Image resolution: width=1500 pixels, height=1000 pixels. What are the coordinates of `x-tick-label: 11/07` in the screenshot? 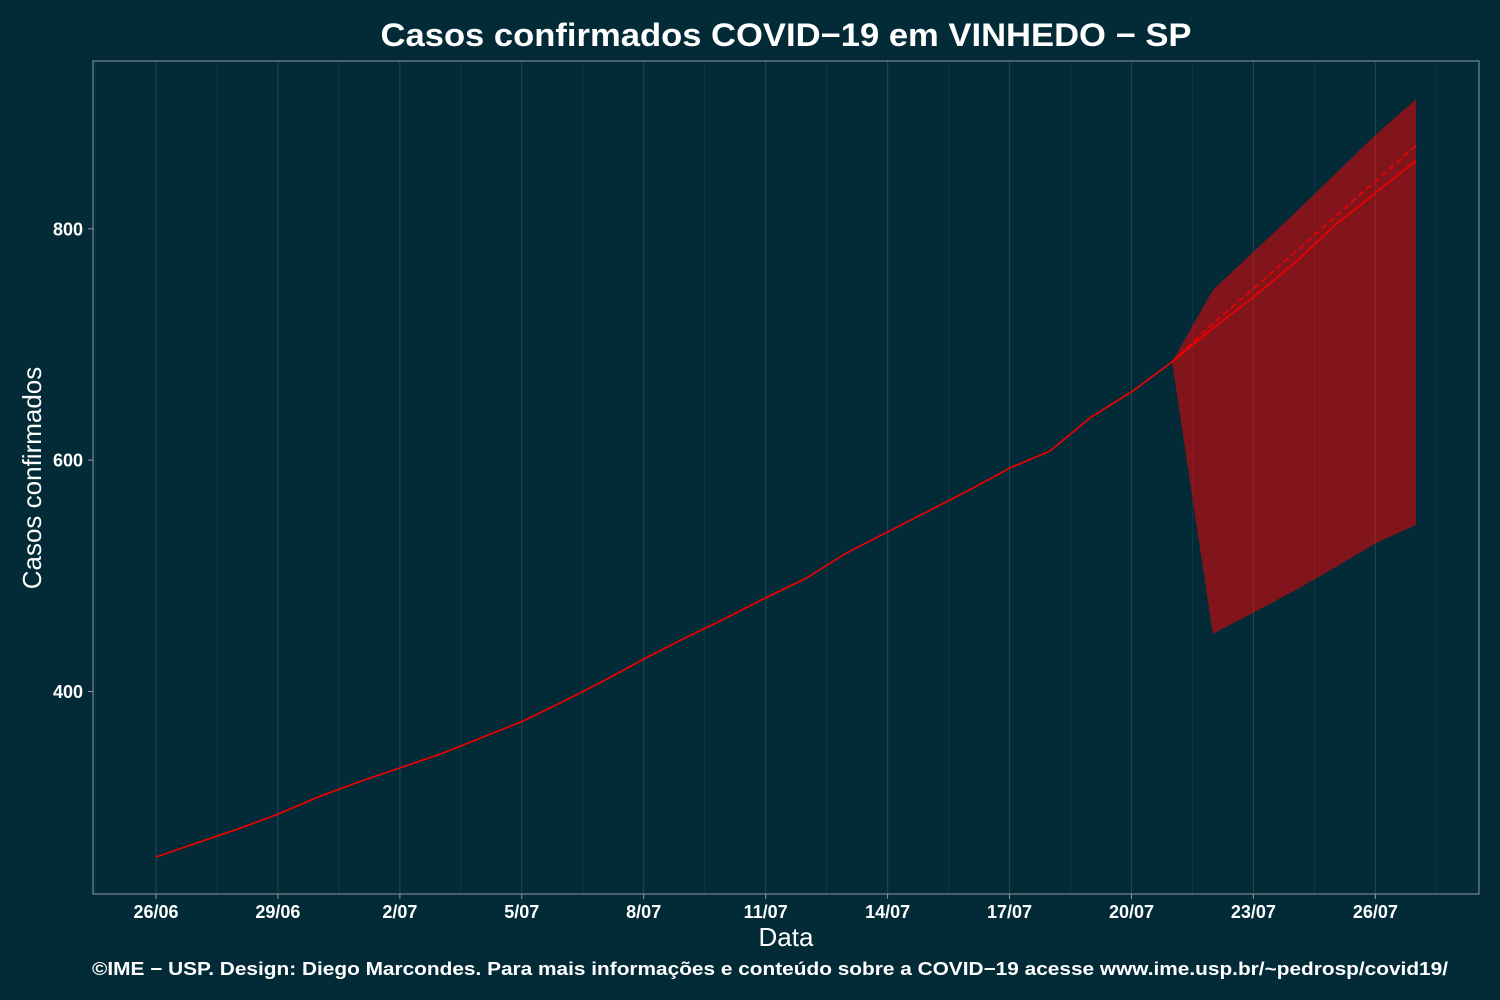 It's located at (766, 912).